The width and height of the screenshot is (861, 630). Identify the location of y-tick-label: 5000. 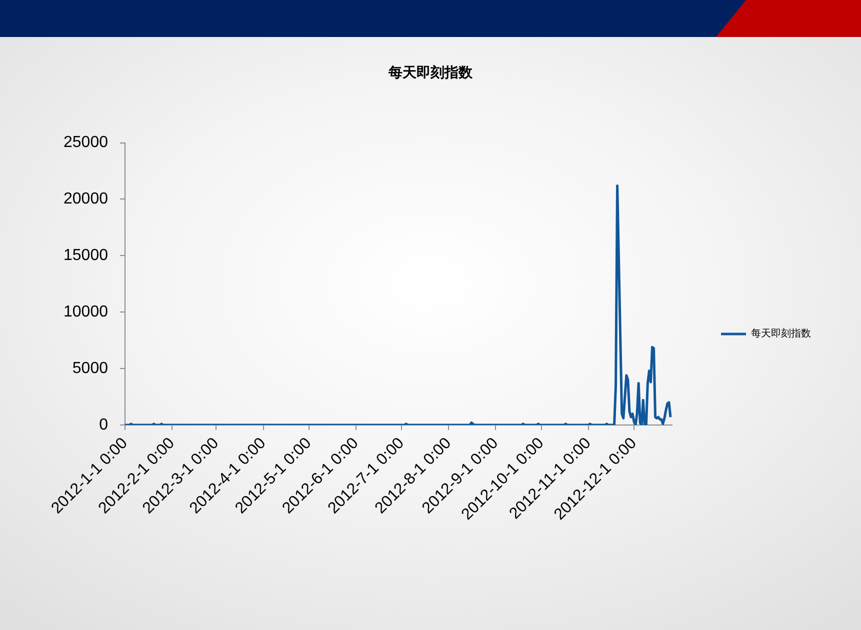
(90, 368).